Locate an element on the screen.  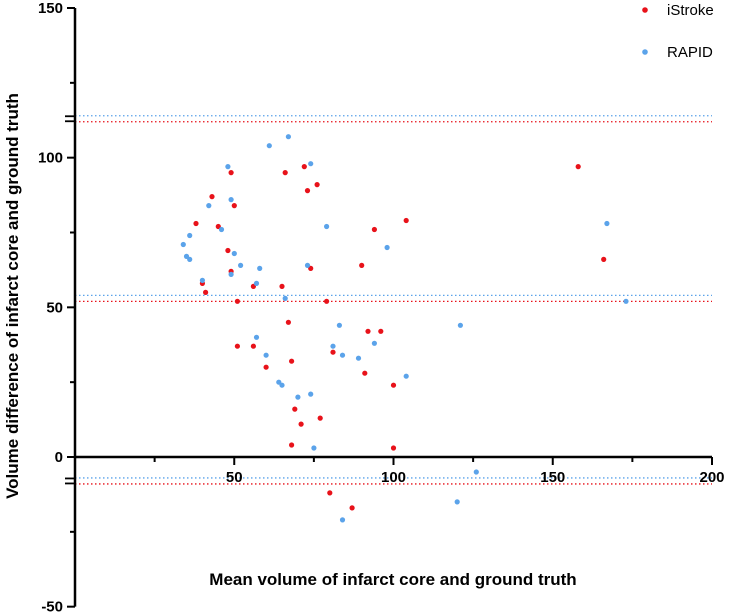
x-tick-label: 100 is located at coordinates (393, 477).